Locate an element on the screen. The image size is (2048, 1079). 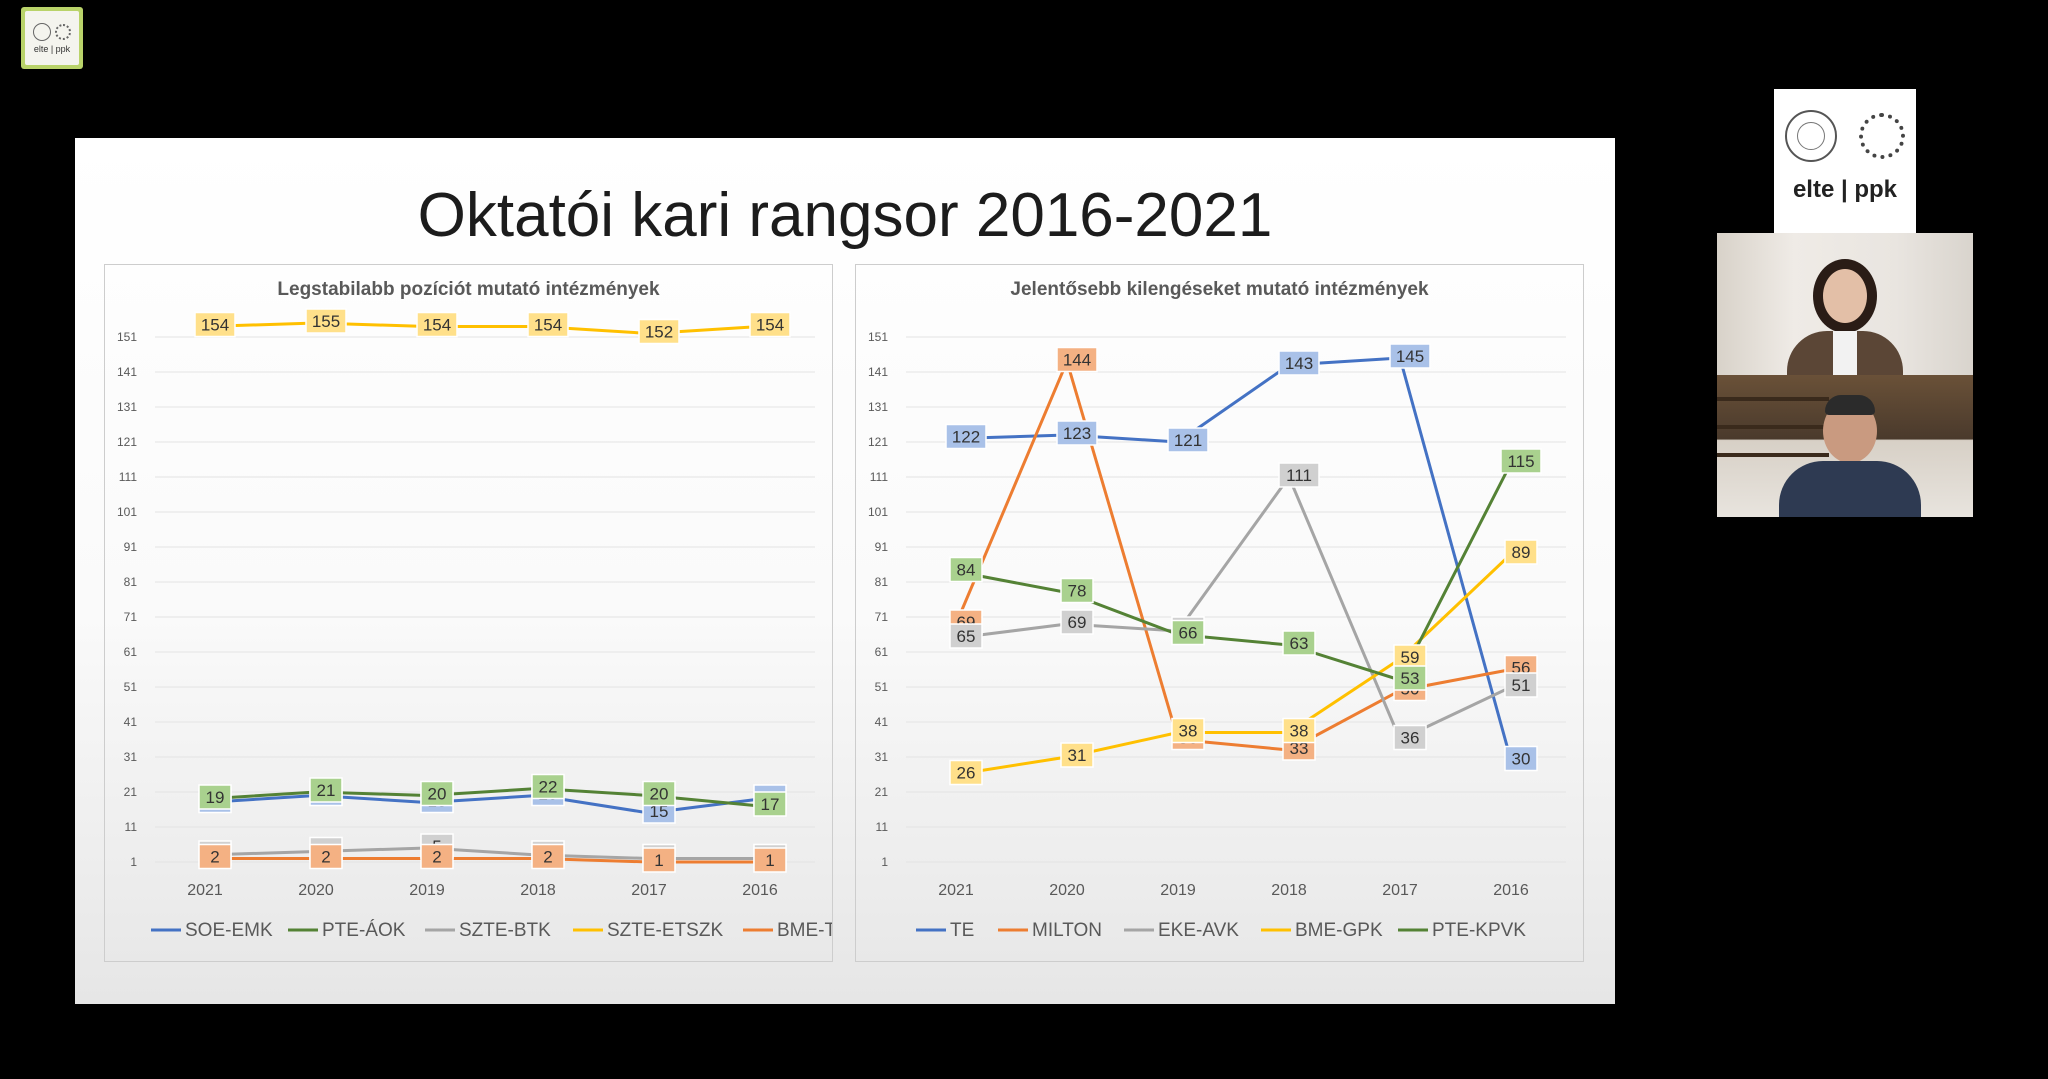
participant-body is located at coordinates (1850, 489).